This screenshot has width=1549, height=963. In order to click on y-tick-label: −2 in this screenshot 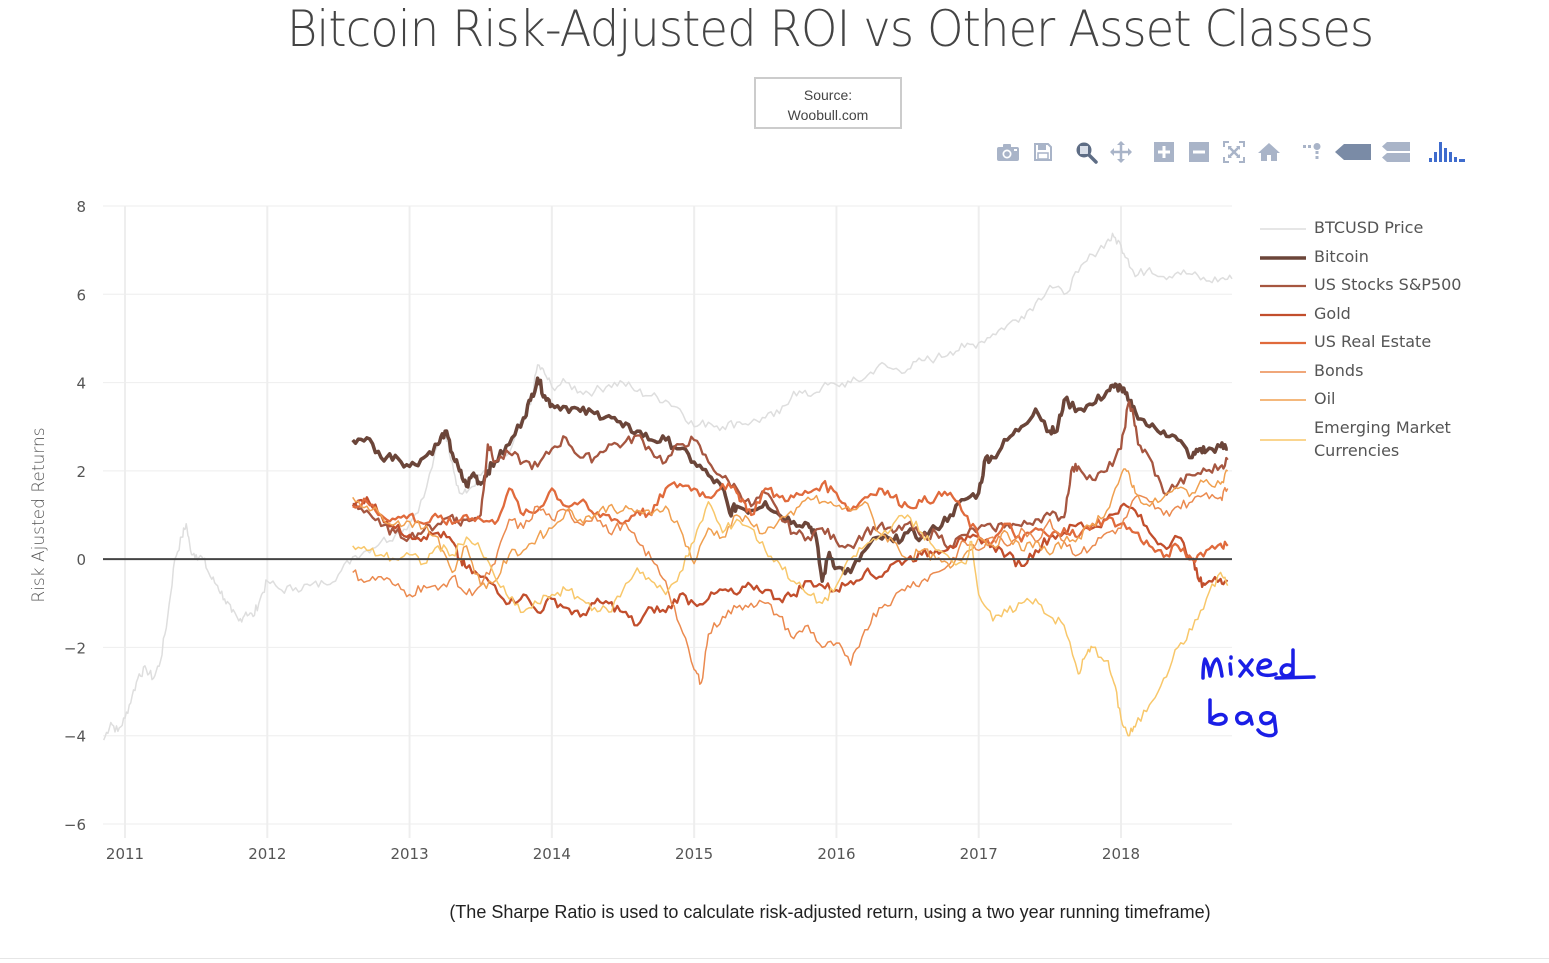, I will do `click(75, 648)`.